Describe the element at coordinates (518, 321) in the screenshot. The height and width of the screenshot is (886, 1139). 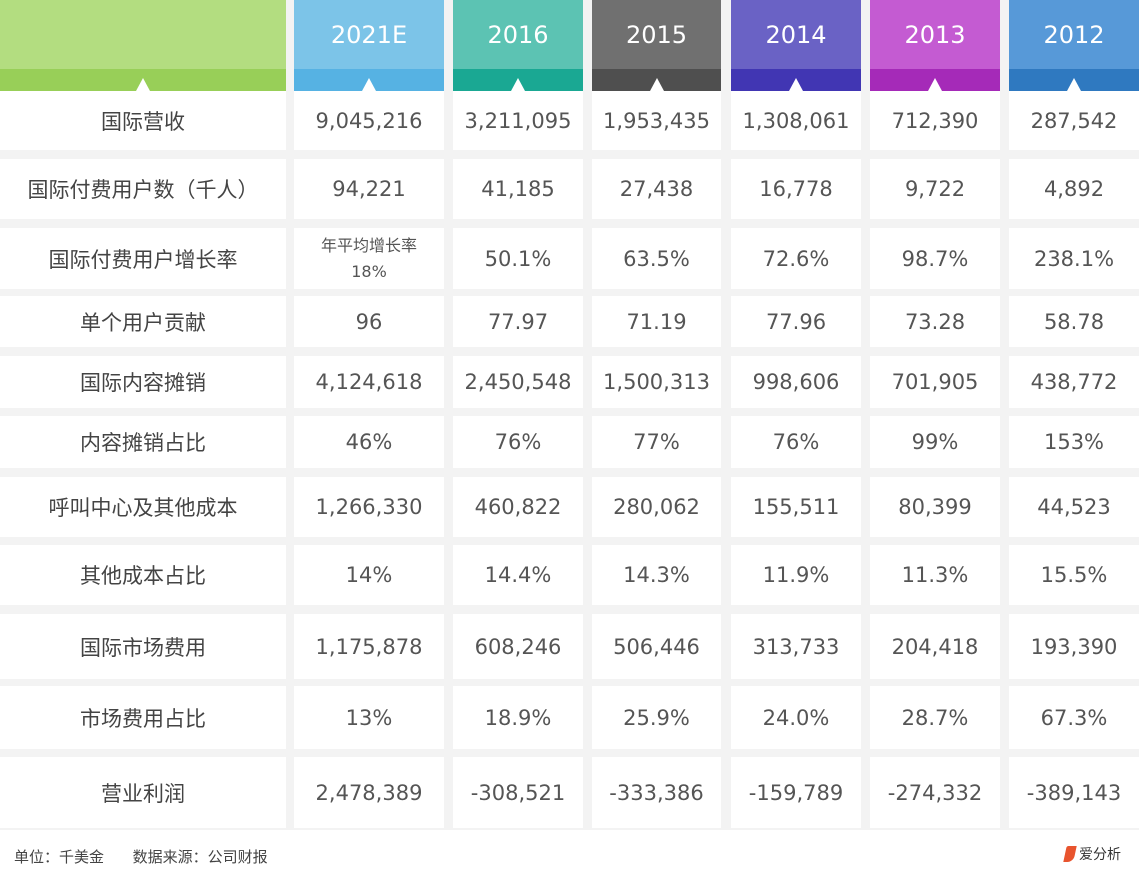
I see `table-cell: 77.97` at that location.